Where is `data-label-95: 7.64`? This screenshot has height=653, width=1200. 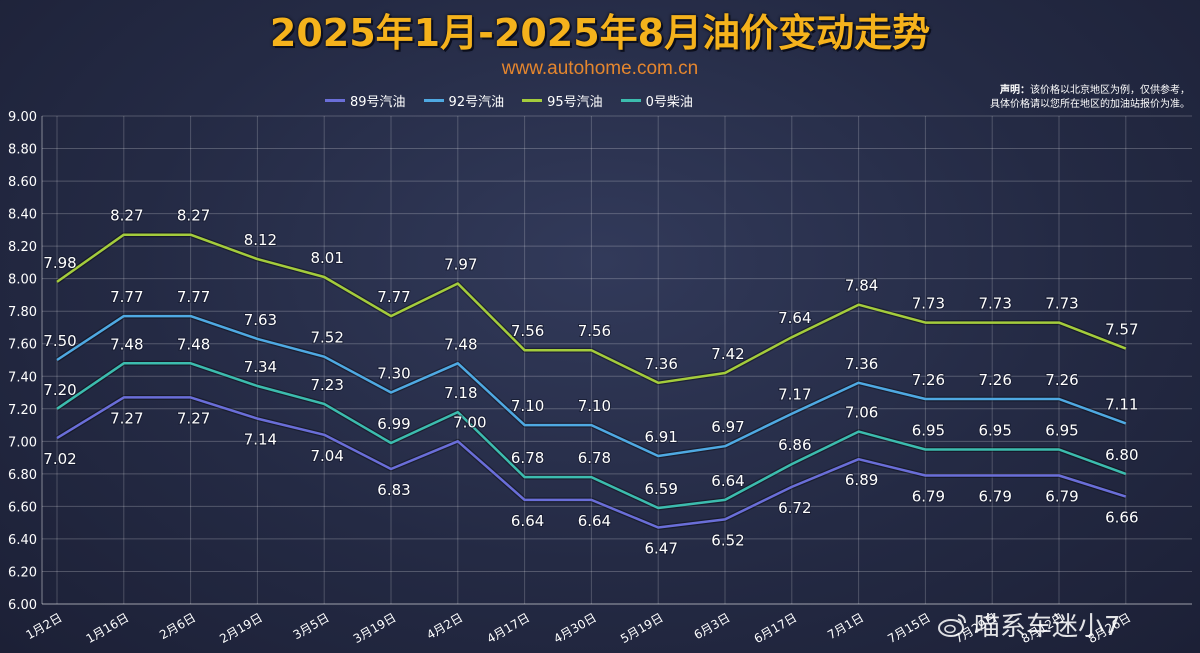
data-label-95: 7.64 is located at coordinates (794, 318).